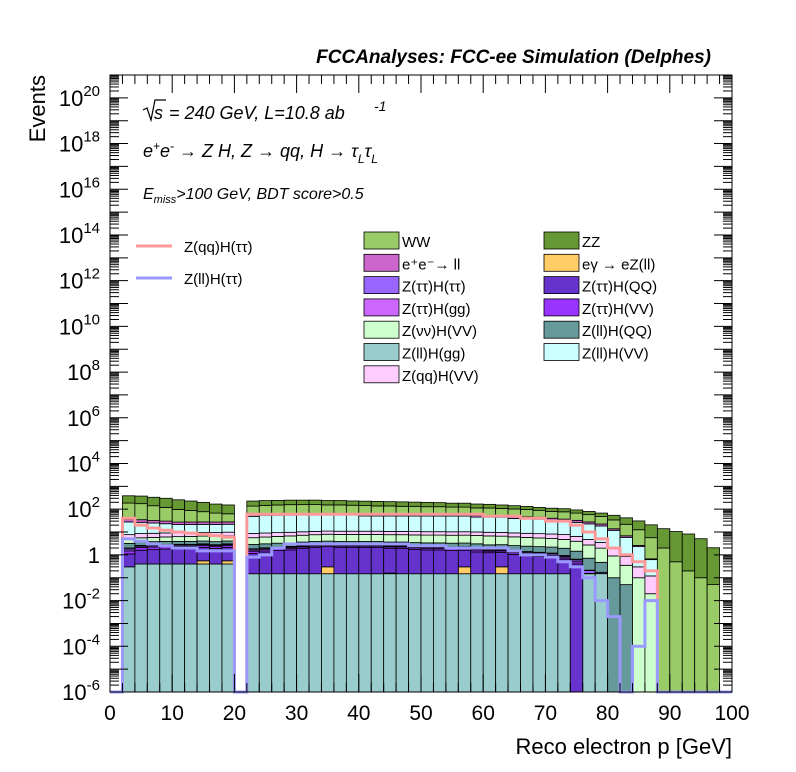  Describe the element at coordinates (607, 713) in the screenshot. I see `x-tick-label: 80` at that location.